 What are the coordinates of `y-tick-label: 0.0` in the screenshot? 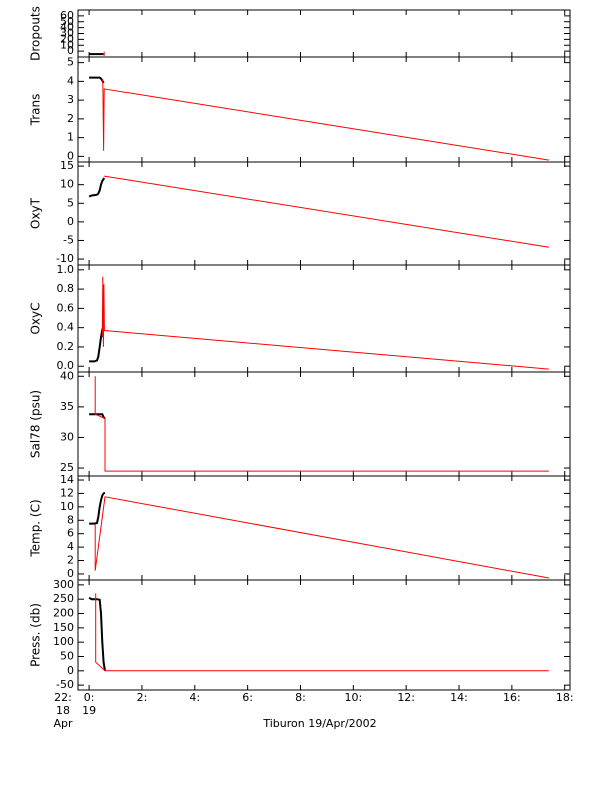 It's located at (66, 365).